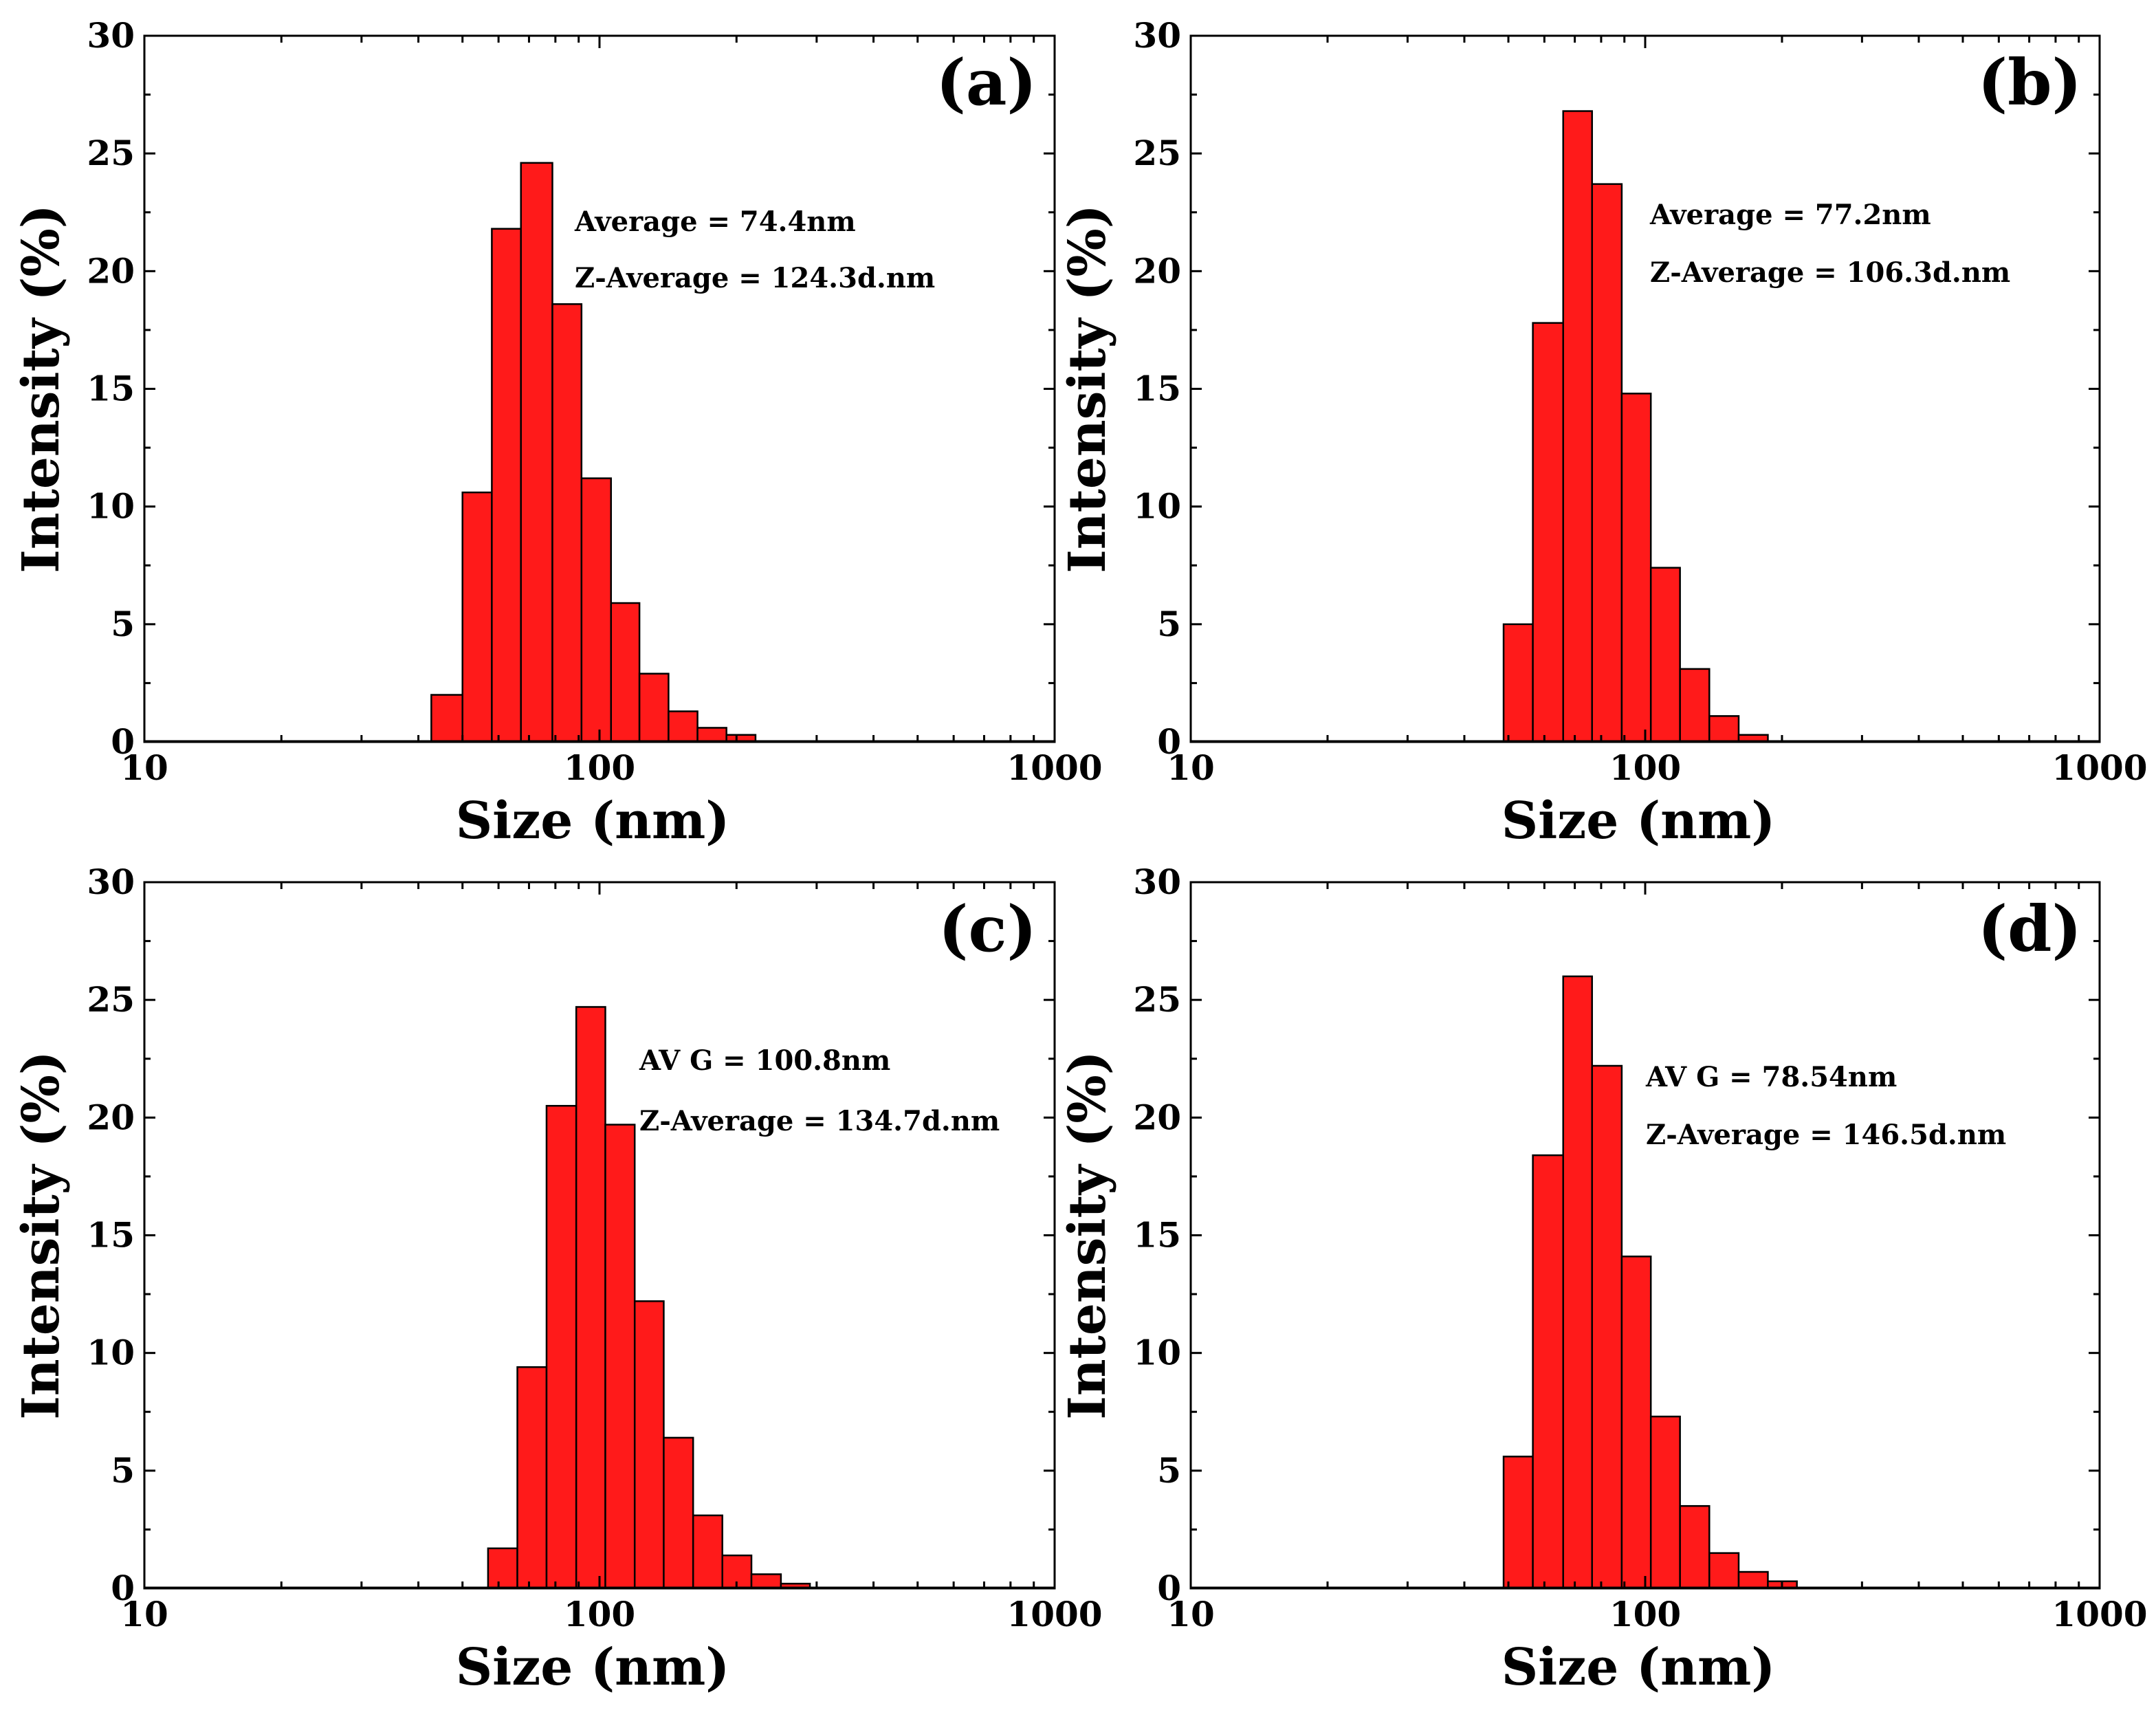 The width and height of the screenshot is (2156, 1719). What do you see at coordinates (1826, 1135) in the screenshot?
I see `annotation-z-average: Z-Average = 146.5d.nm` at bounding box center [1826, 1135].